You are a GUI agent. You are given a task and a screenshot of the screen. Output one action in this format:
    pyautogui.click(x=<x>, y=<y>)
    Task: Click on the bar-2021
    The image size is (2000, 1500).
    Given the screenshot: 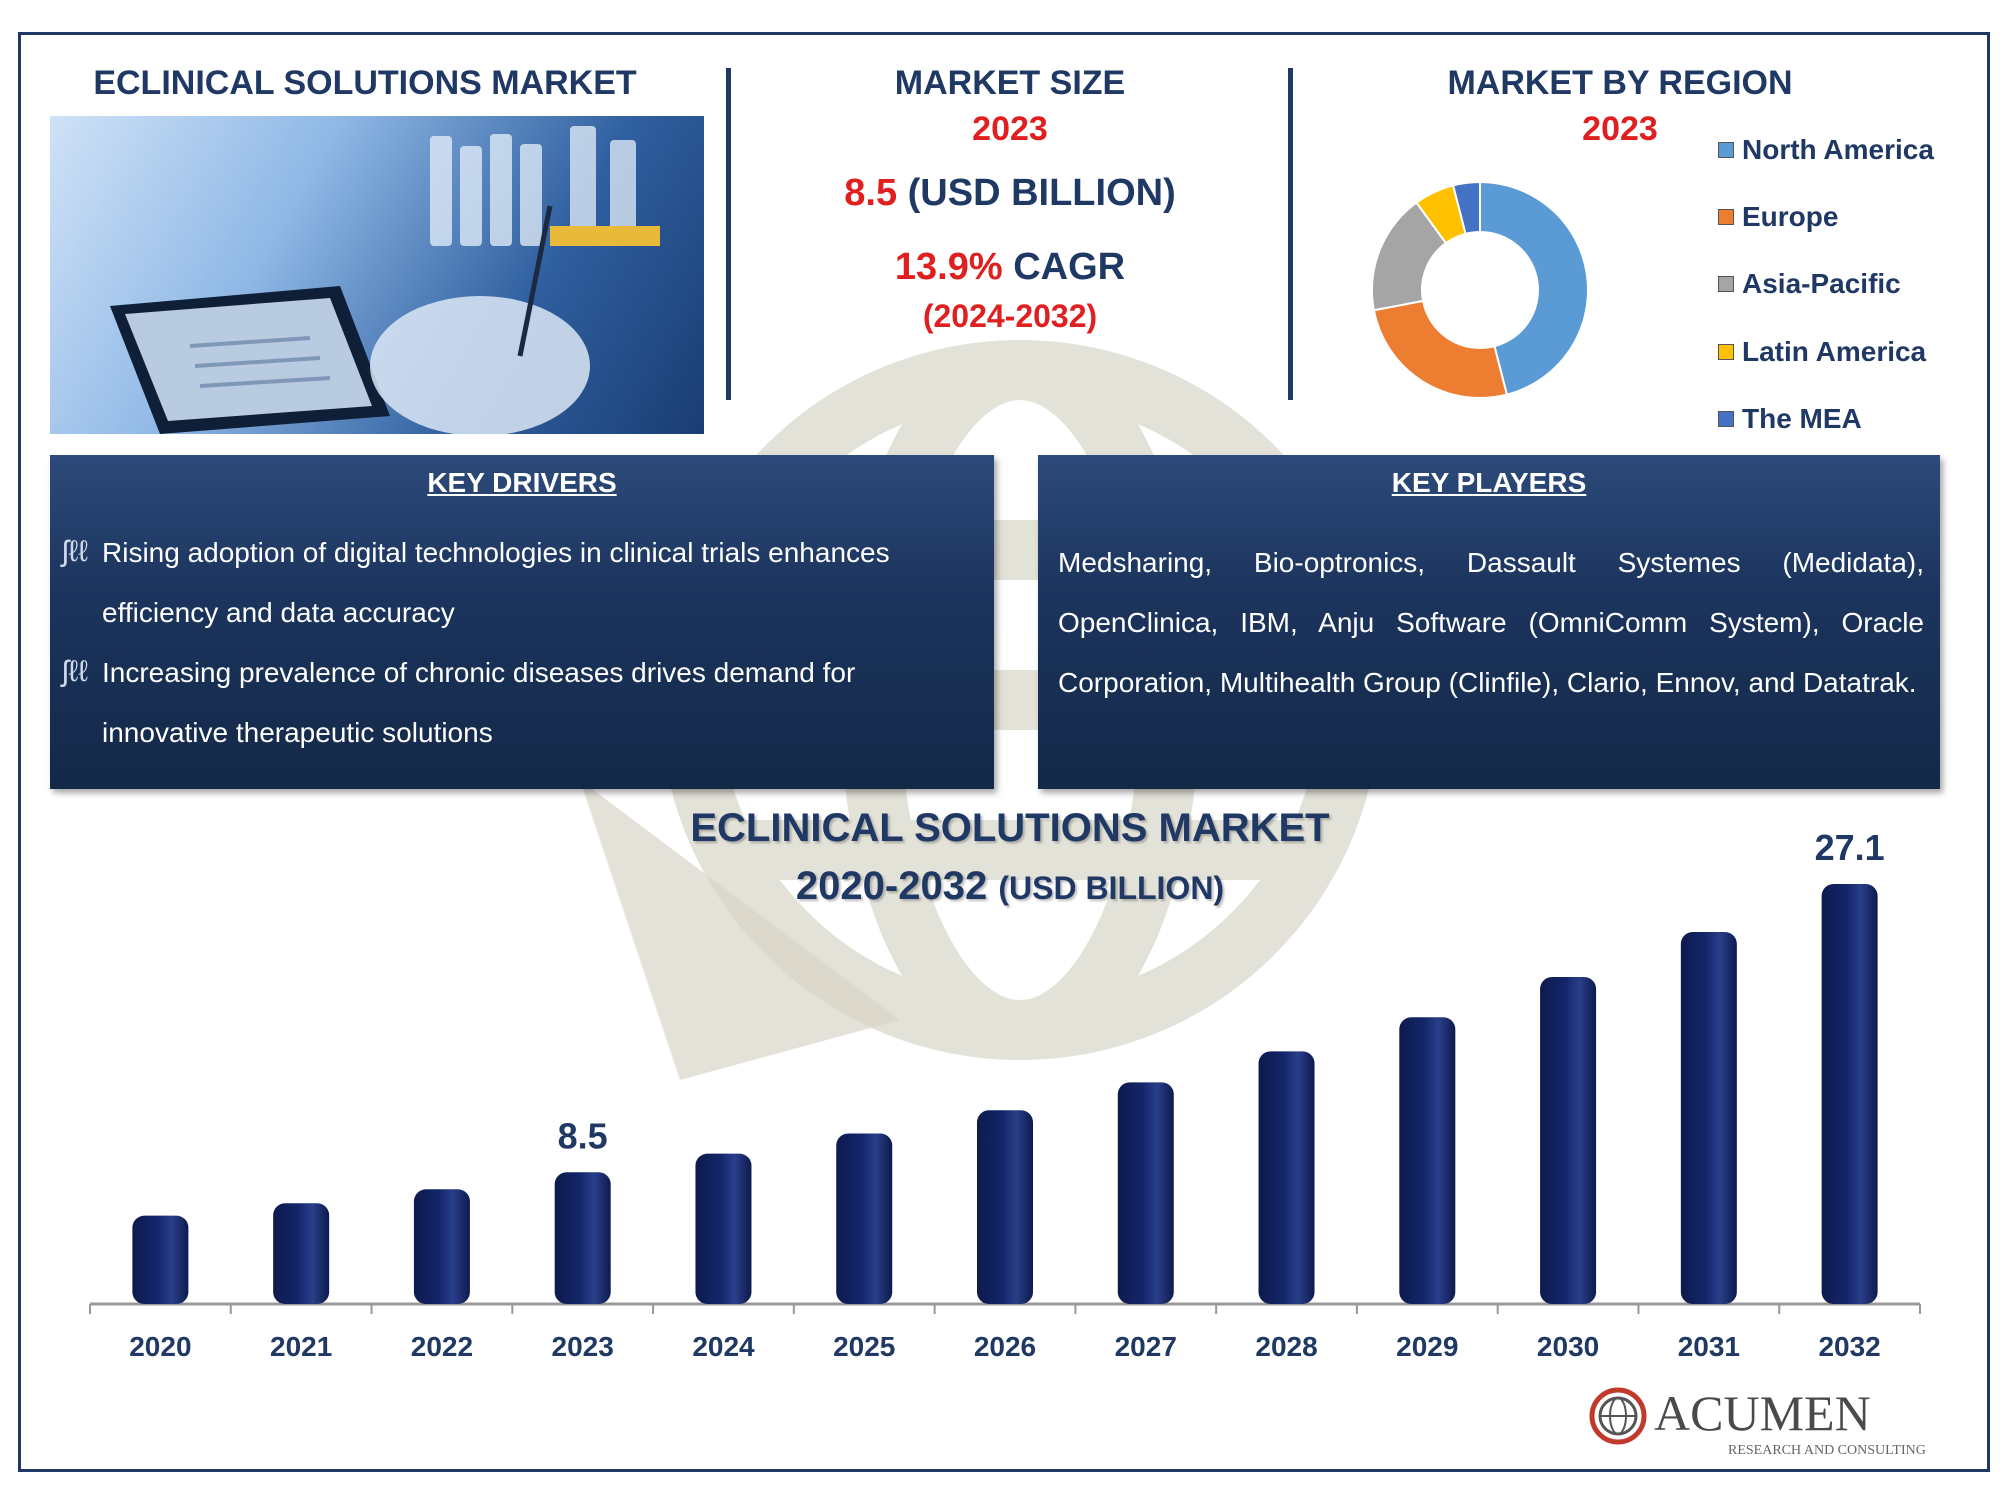 What is the action you would take?
    pyautogui.click(x=301, y=1253)
    